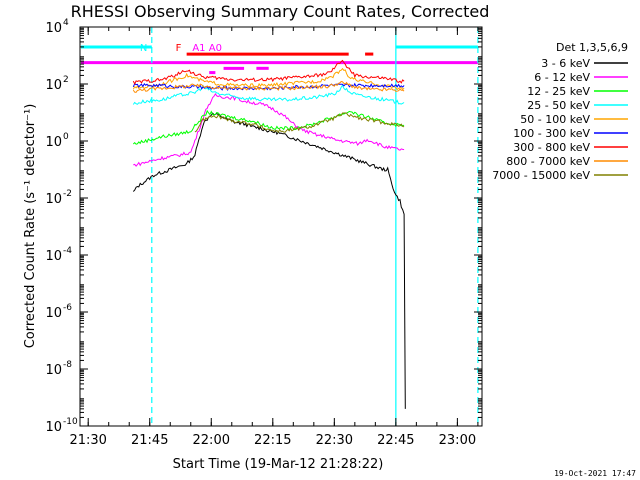 Image resolution: width=640 pixels, height=480 pixels. I want to click on legend-label-6: 300 - 800 keV, so click(551, 147).